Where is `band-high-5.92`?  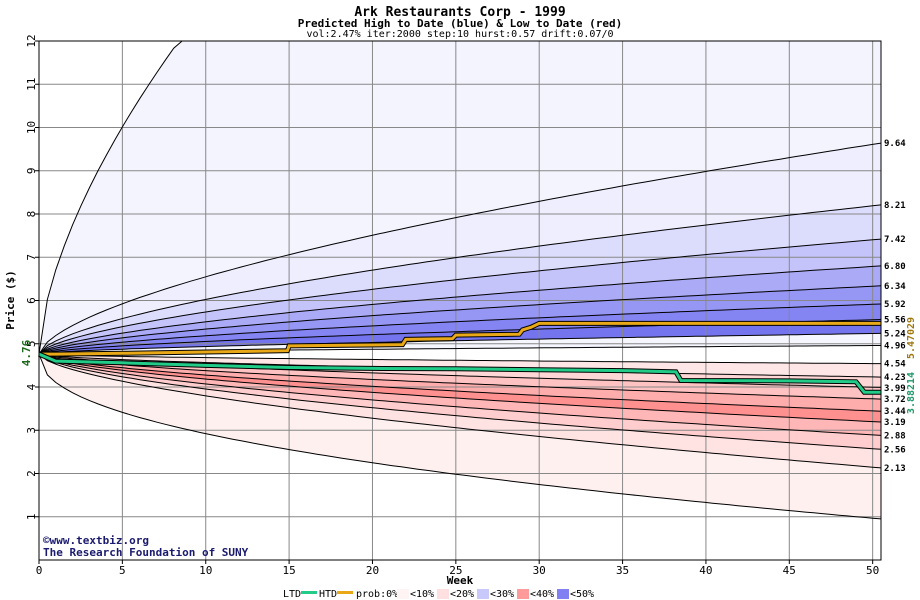
band-high-5.92 is located at coordinates (460, 329).